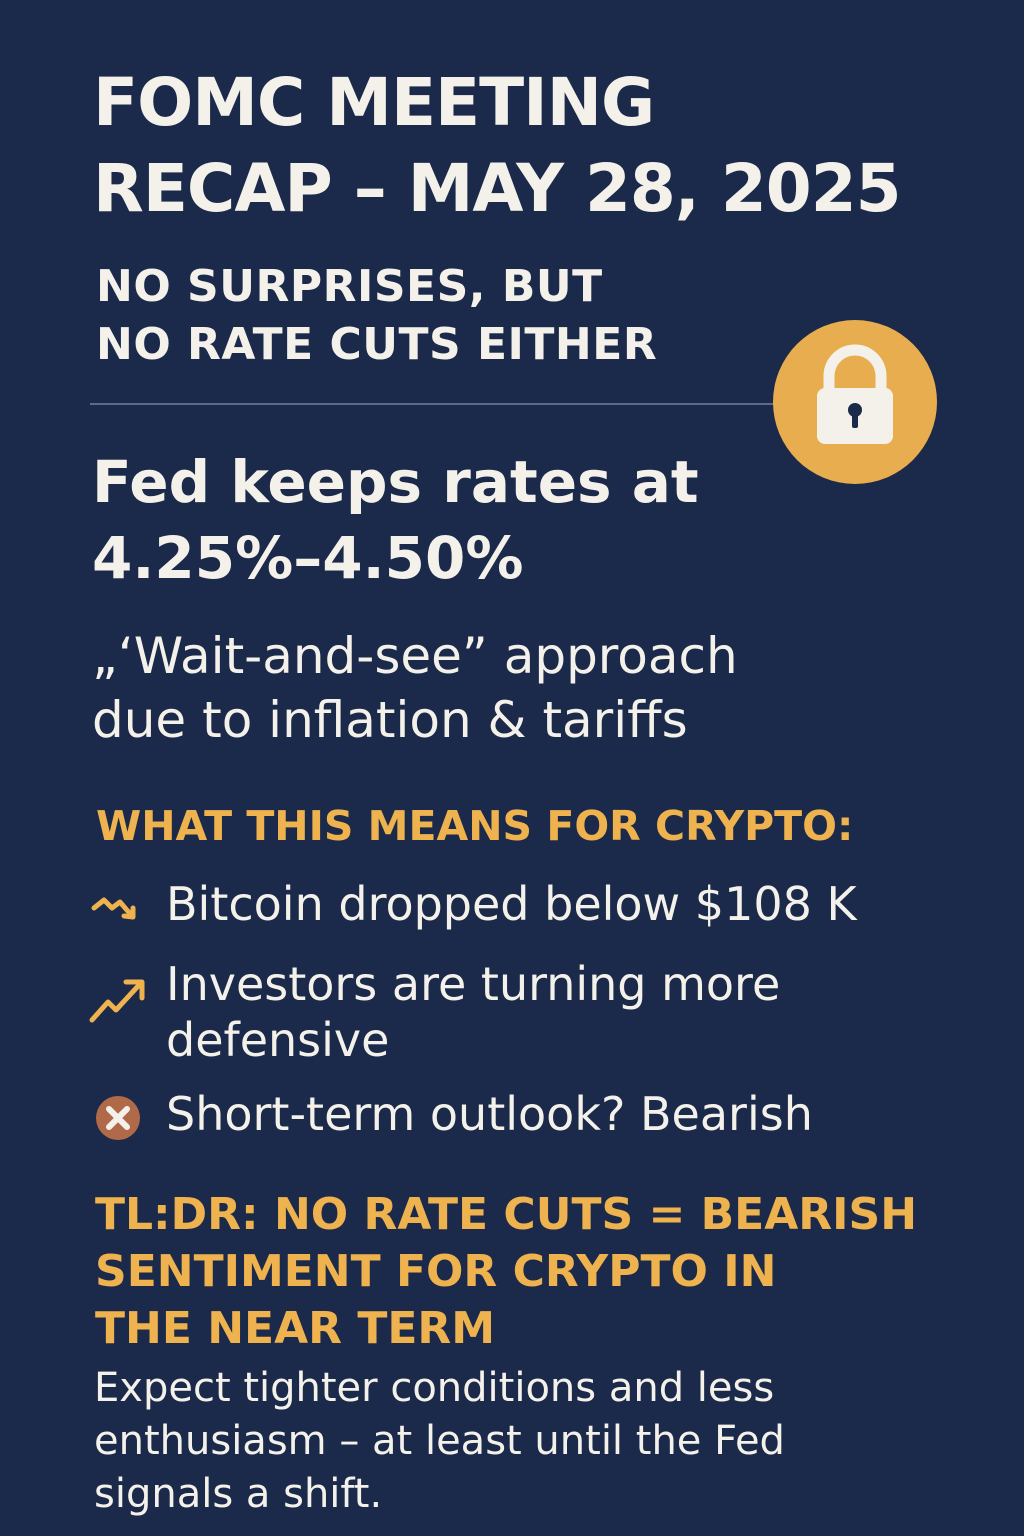  I want to click on tldr-line-1: TL:DR: NO RATE CUTS = BEARISH, so click(506, 1214).